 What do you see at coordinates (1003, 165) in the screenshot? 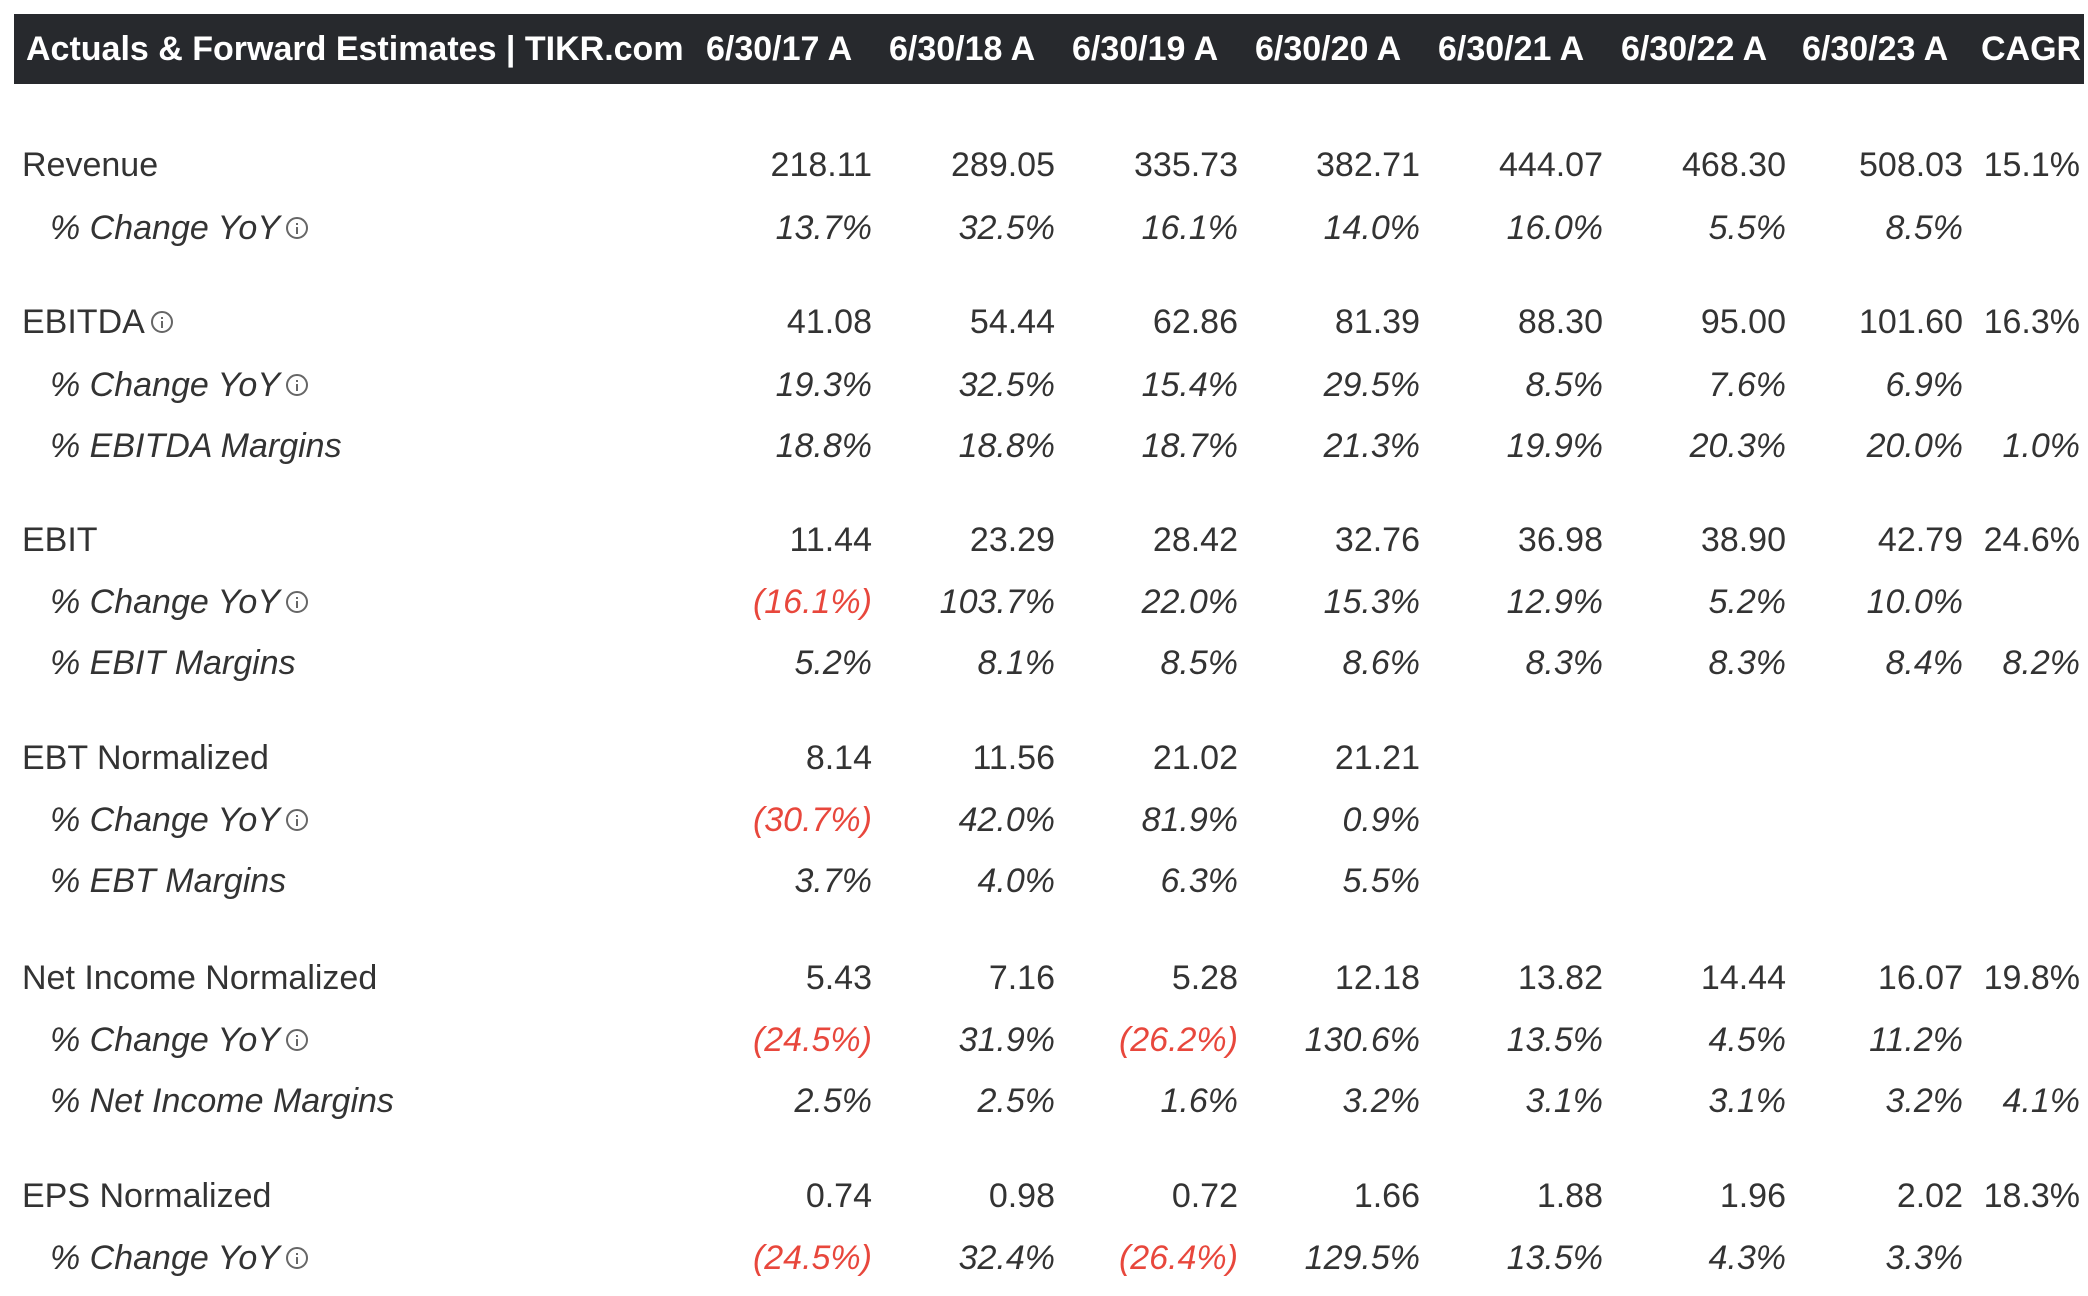
I see `value-cell: 289.05` at bounding box center [1003, 165].